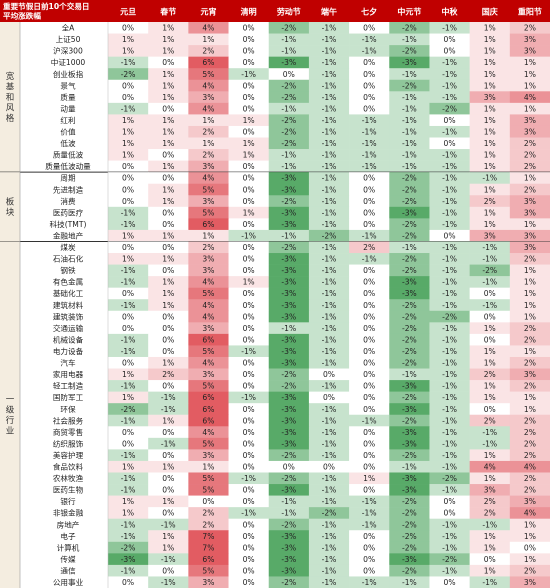 Image resolution: width=550 pixels, height=588 pixels. I want to click on cell-value: -3%, so click(288, 547).